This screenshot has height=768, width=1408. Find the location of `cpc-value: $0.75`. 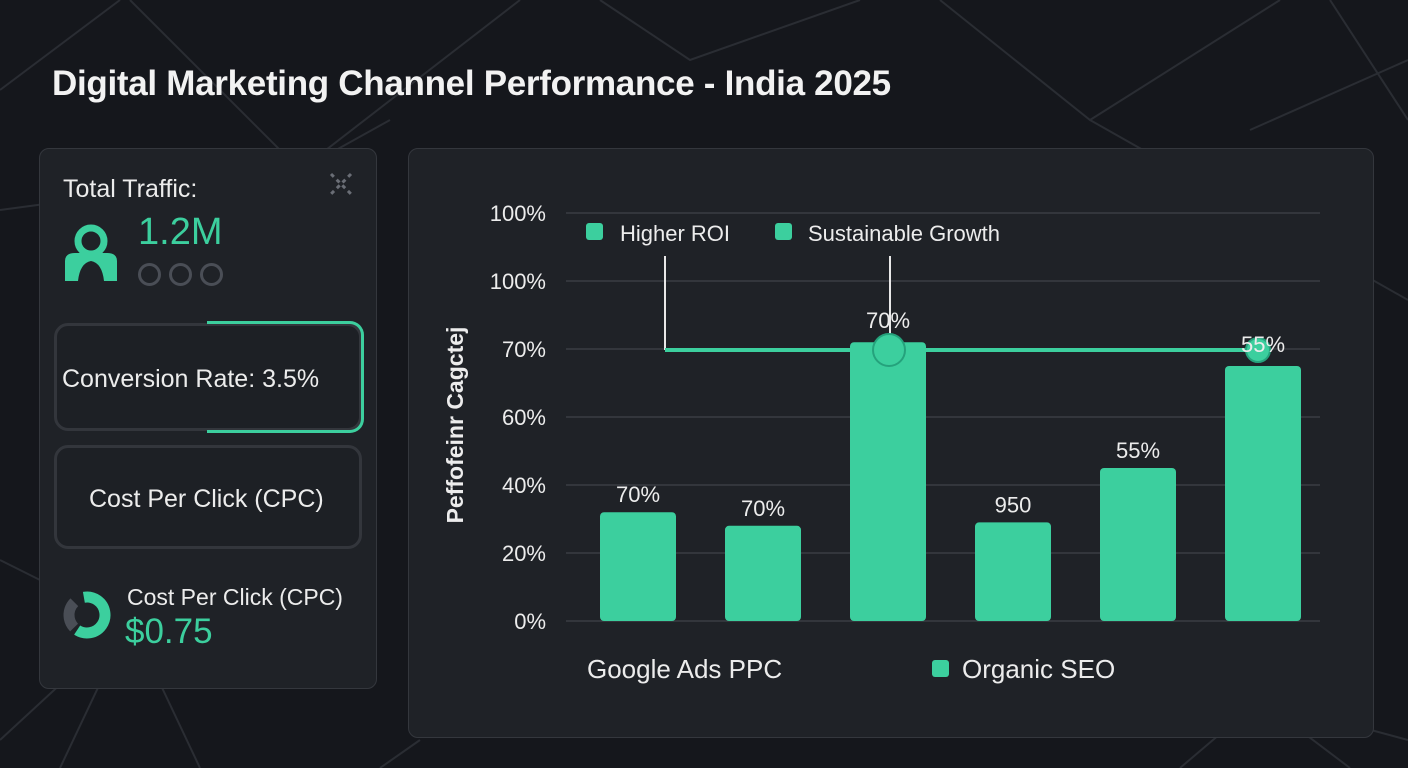

cpc-value: $0.75 is located at coordinates (169, 631).